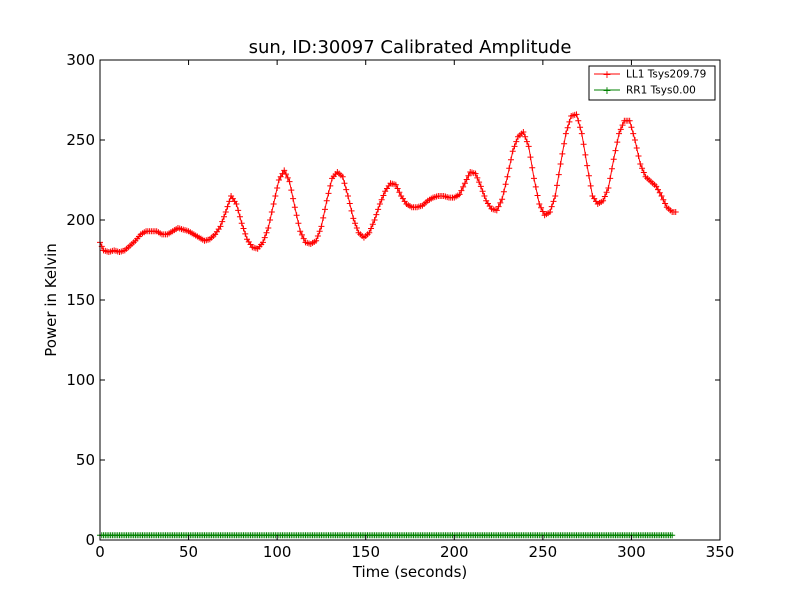 The height and width of the screenshot is (600, 800). I want to click on legend-box, so click(652, 83).